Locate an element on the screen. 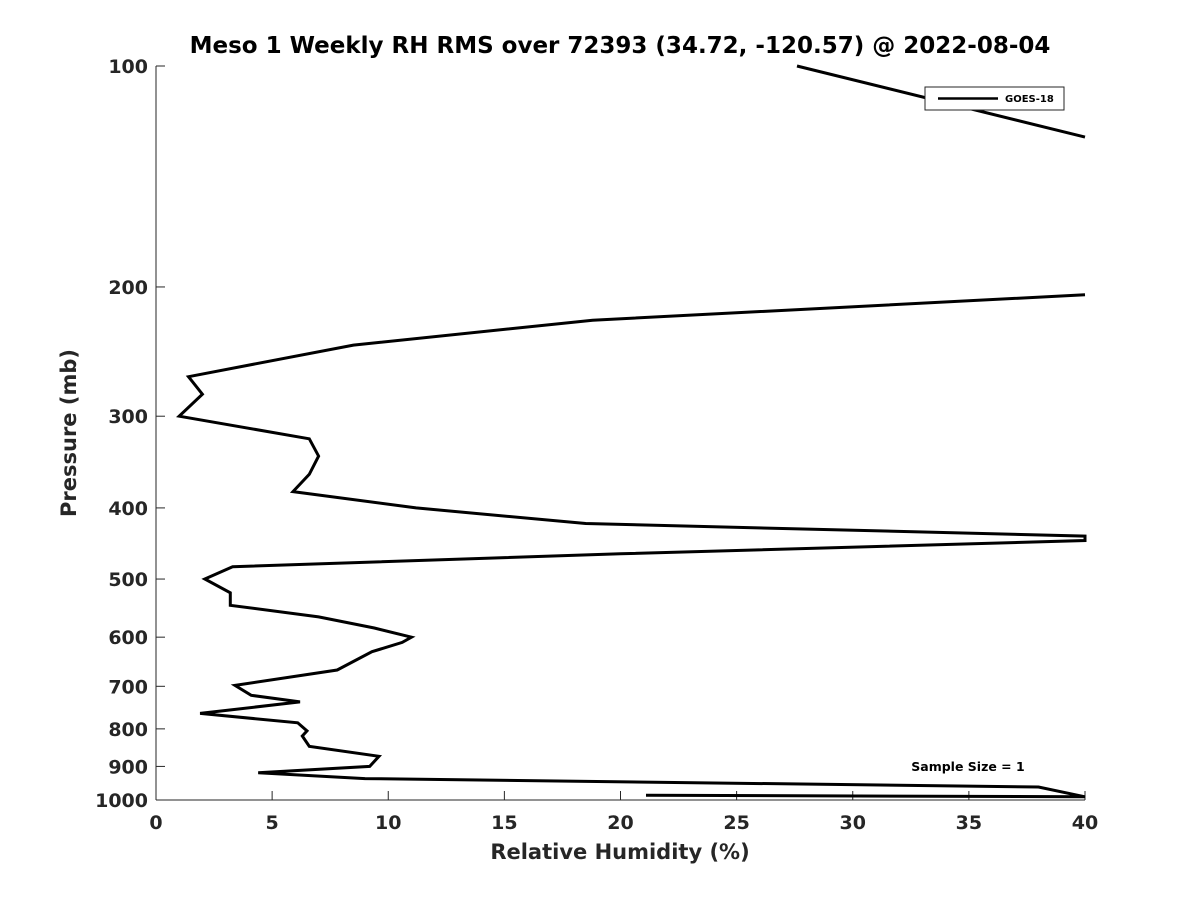 The width and height of the screenshot is (1200, 900). y-tick-label: 500 is located at coordinates (128, 580).